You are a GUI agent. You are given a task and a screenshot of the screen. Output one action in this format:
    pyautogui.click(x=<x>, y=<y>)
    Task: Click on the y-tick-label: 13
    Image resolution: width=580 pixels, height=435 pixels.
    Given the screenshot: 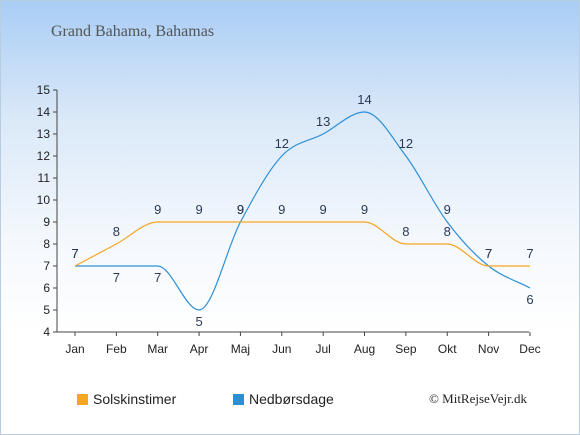 What is the action you would take?
    pyautogui.click(x=44, y=134)
    